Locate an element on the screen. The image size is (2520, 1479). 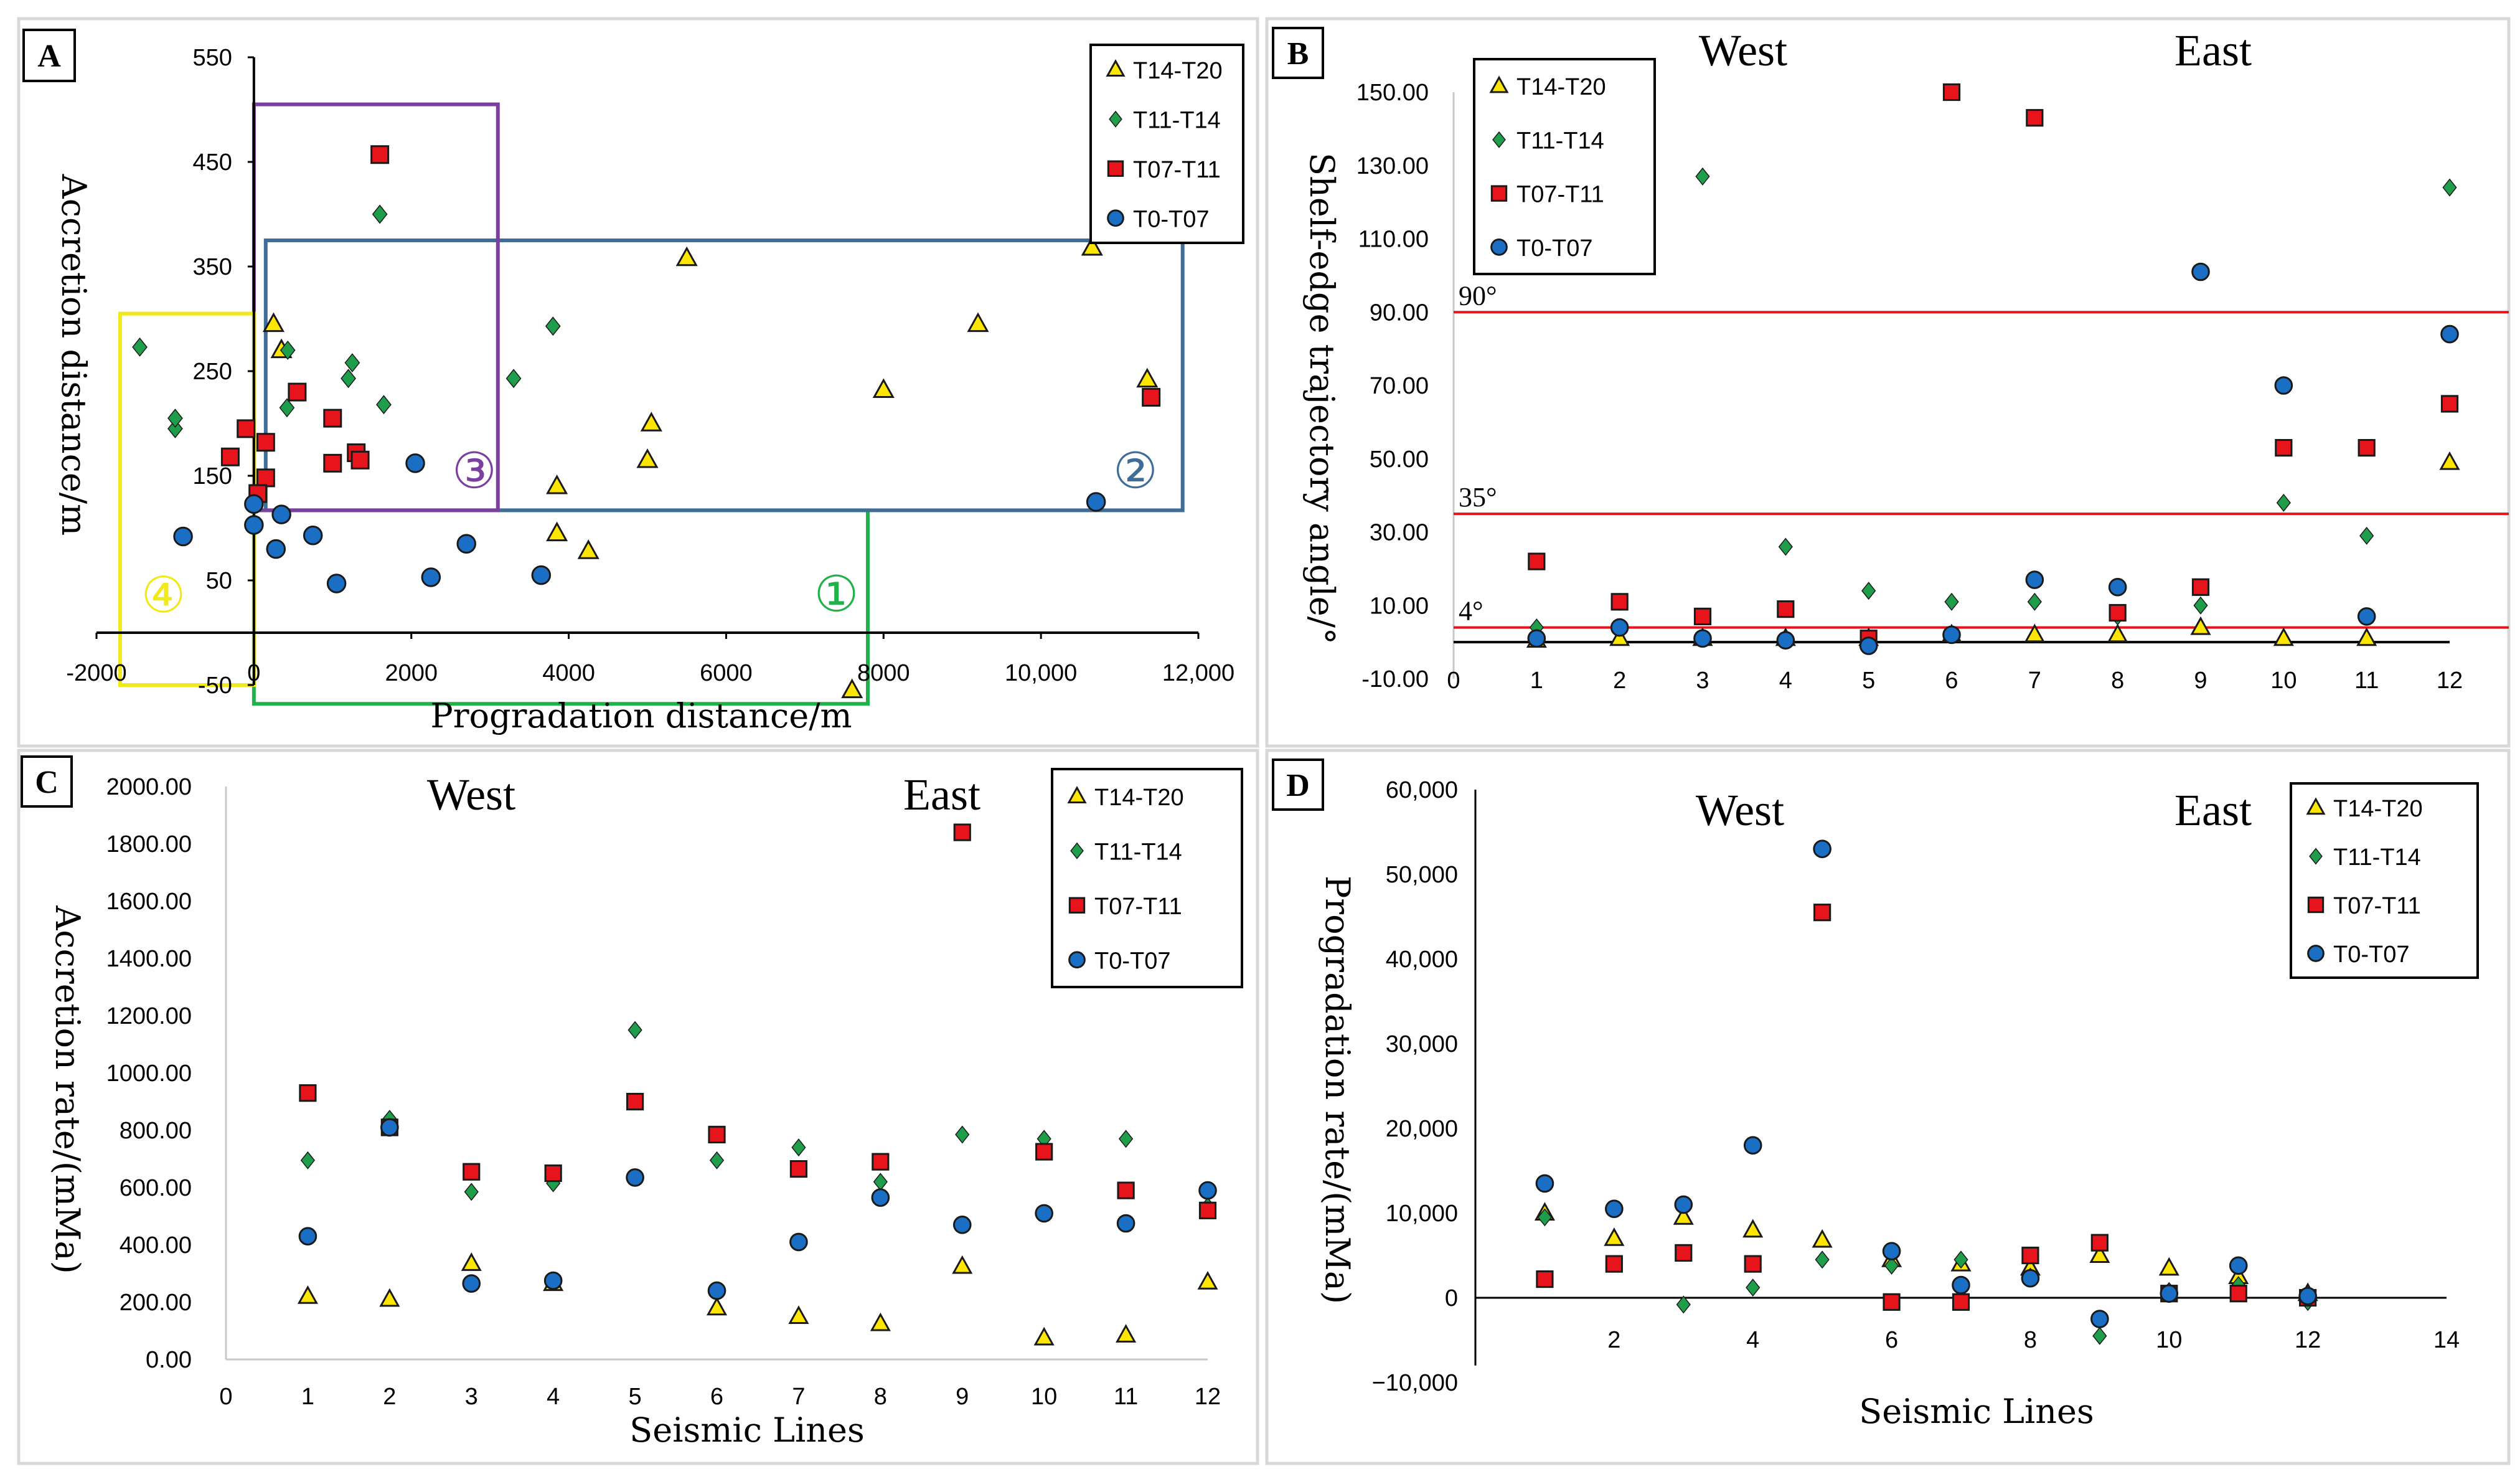
panel-d-legend-marker-t0-t07 is located at coordinates (2316, 953).